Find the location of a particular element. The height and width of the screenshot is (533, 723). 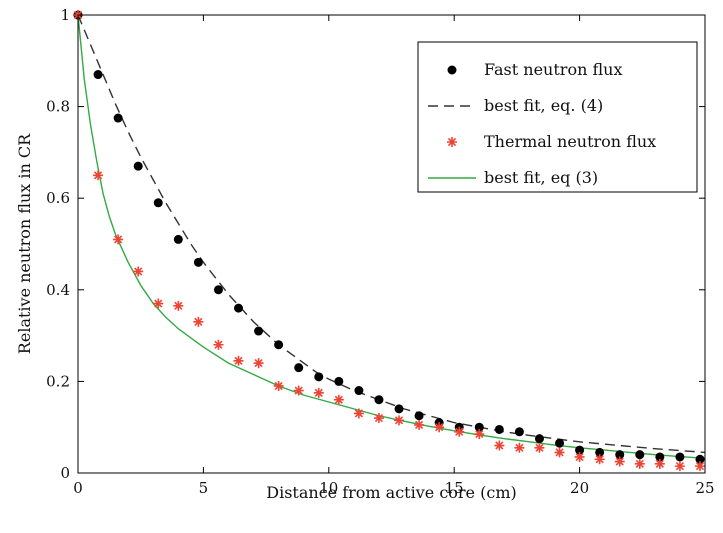

y-tick-label: 0.8 is located at coordinates (58, 107).